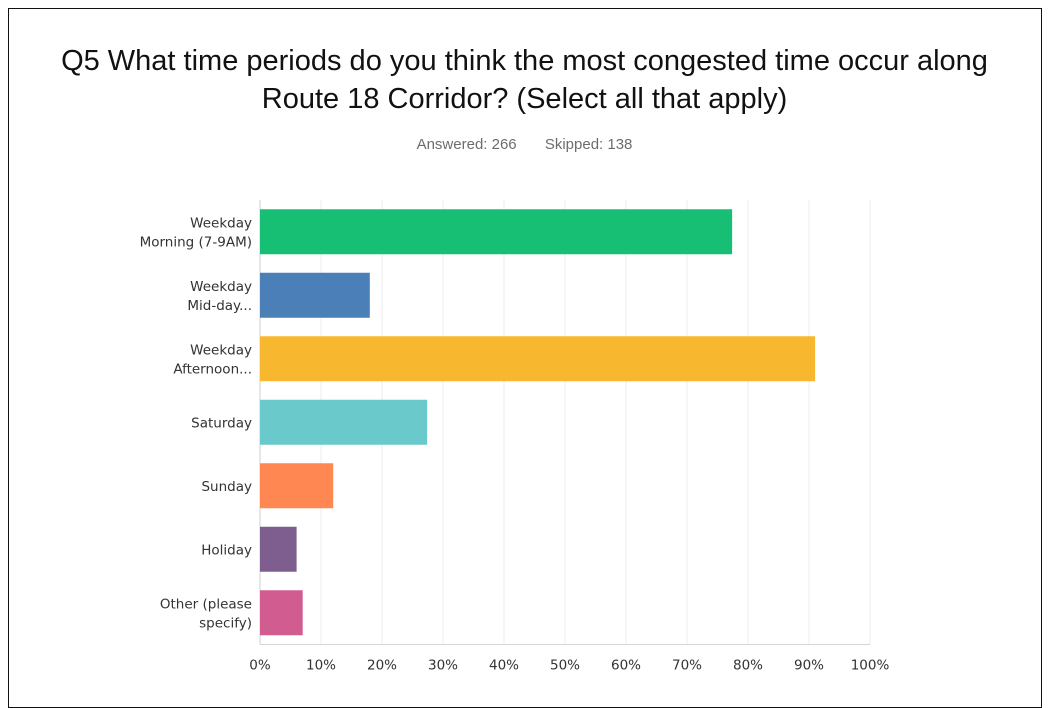 This screenshot has height=708, width=1049. I want to click on answered-count: Answered: 266, so click(466, 144).